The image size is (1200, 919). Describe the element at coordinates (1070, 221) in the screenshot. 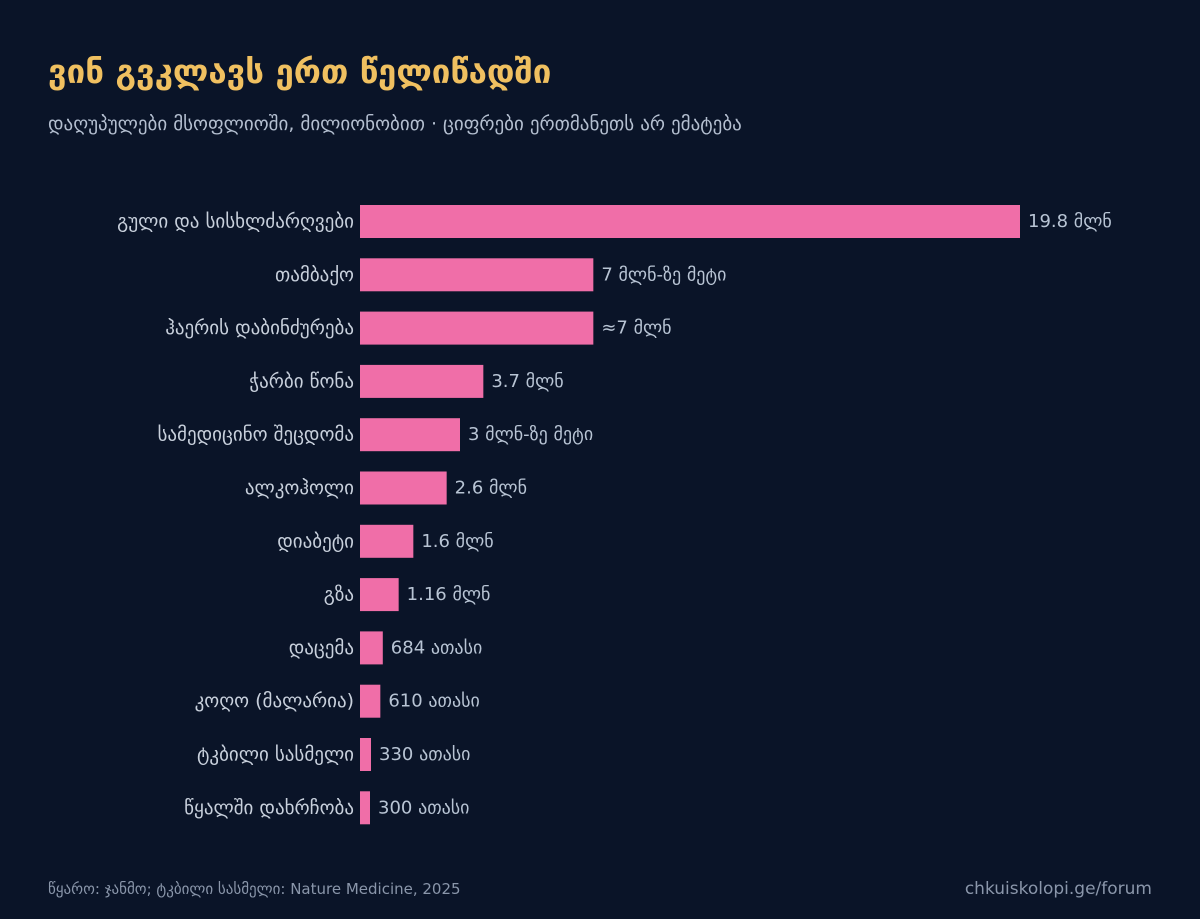

I see `value-label: 19.8 მლნ` at that location.